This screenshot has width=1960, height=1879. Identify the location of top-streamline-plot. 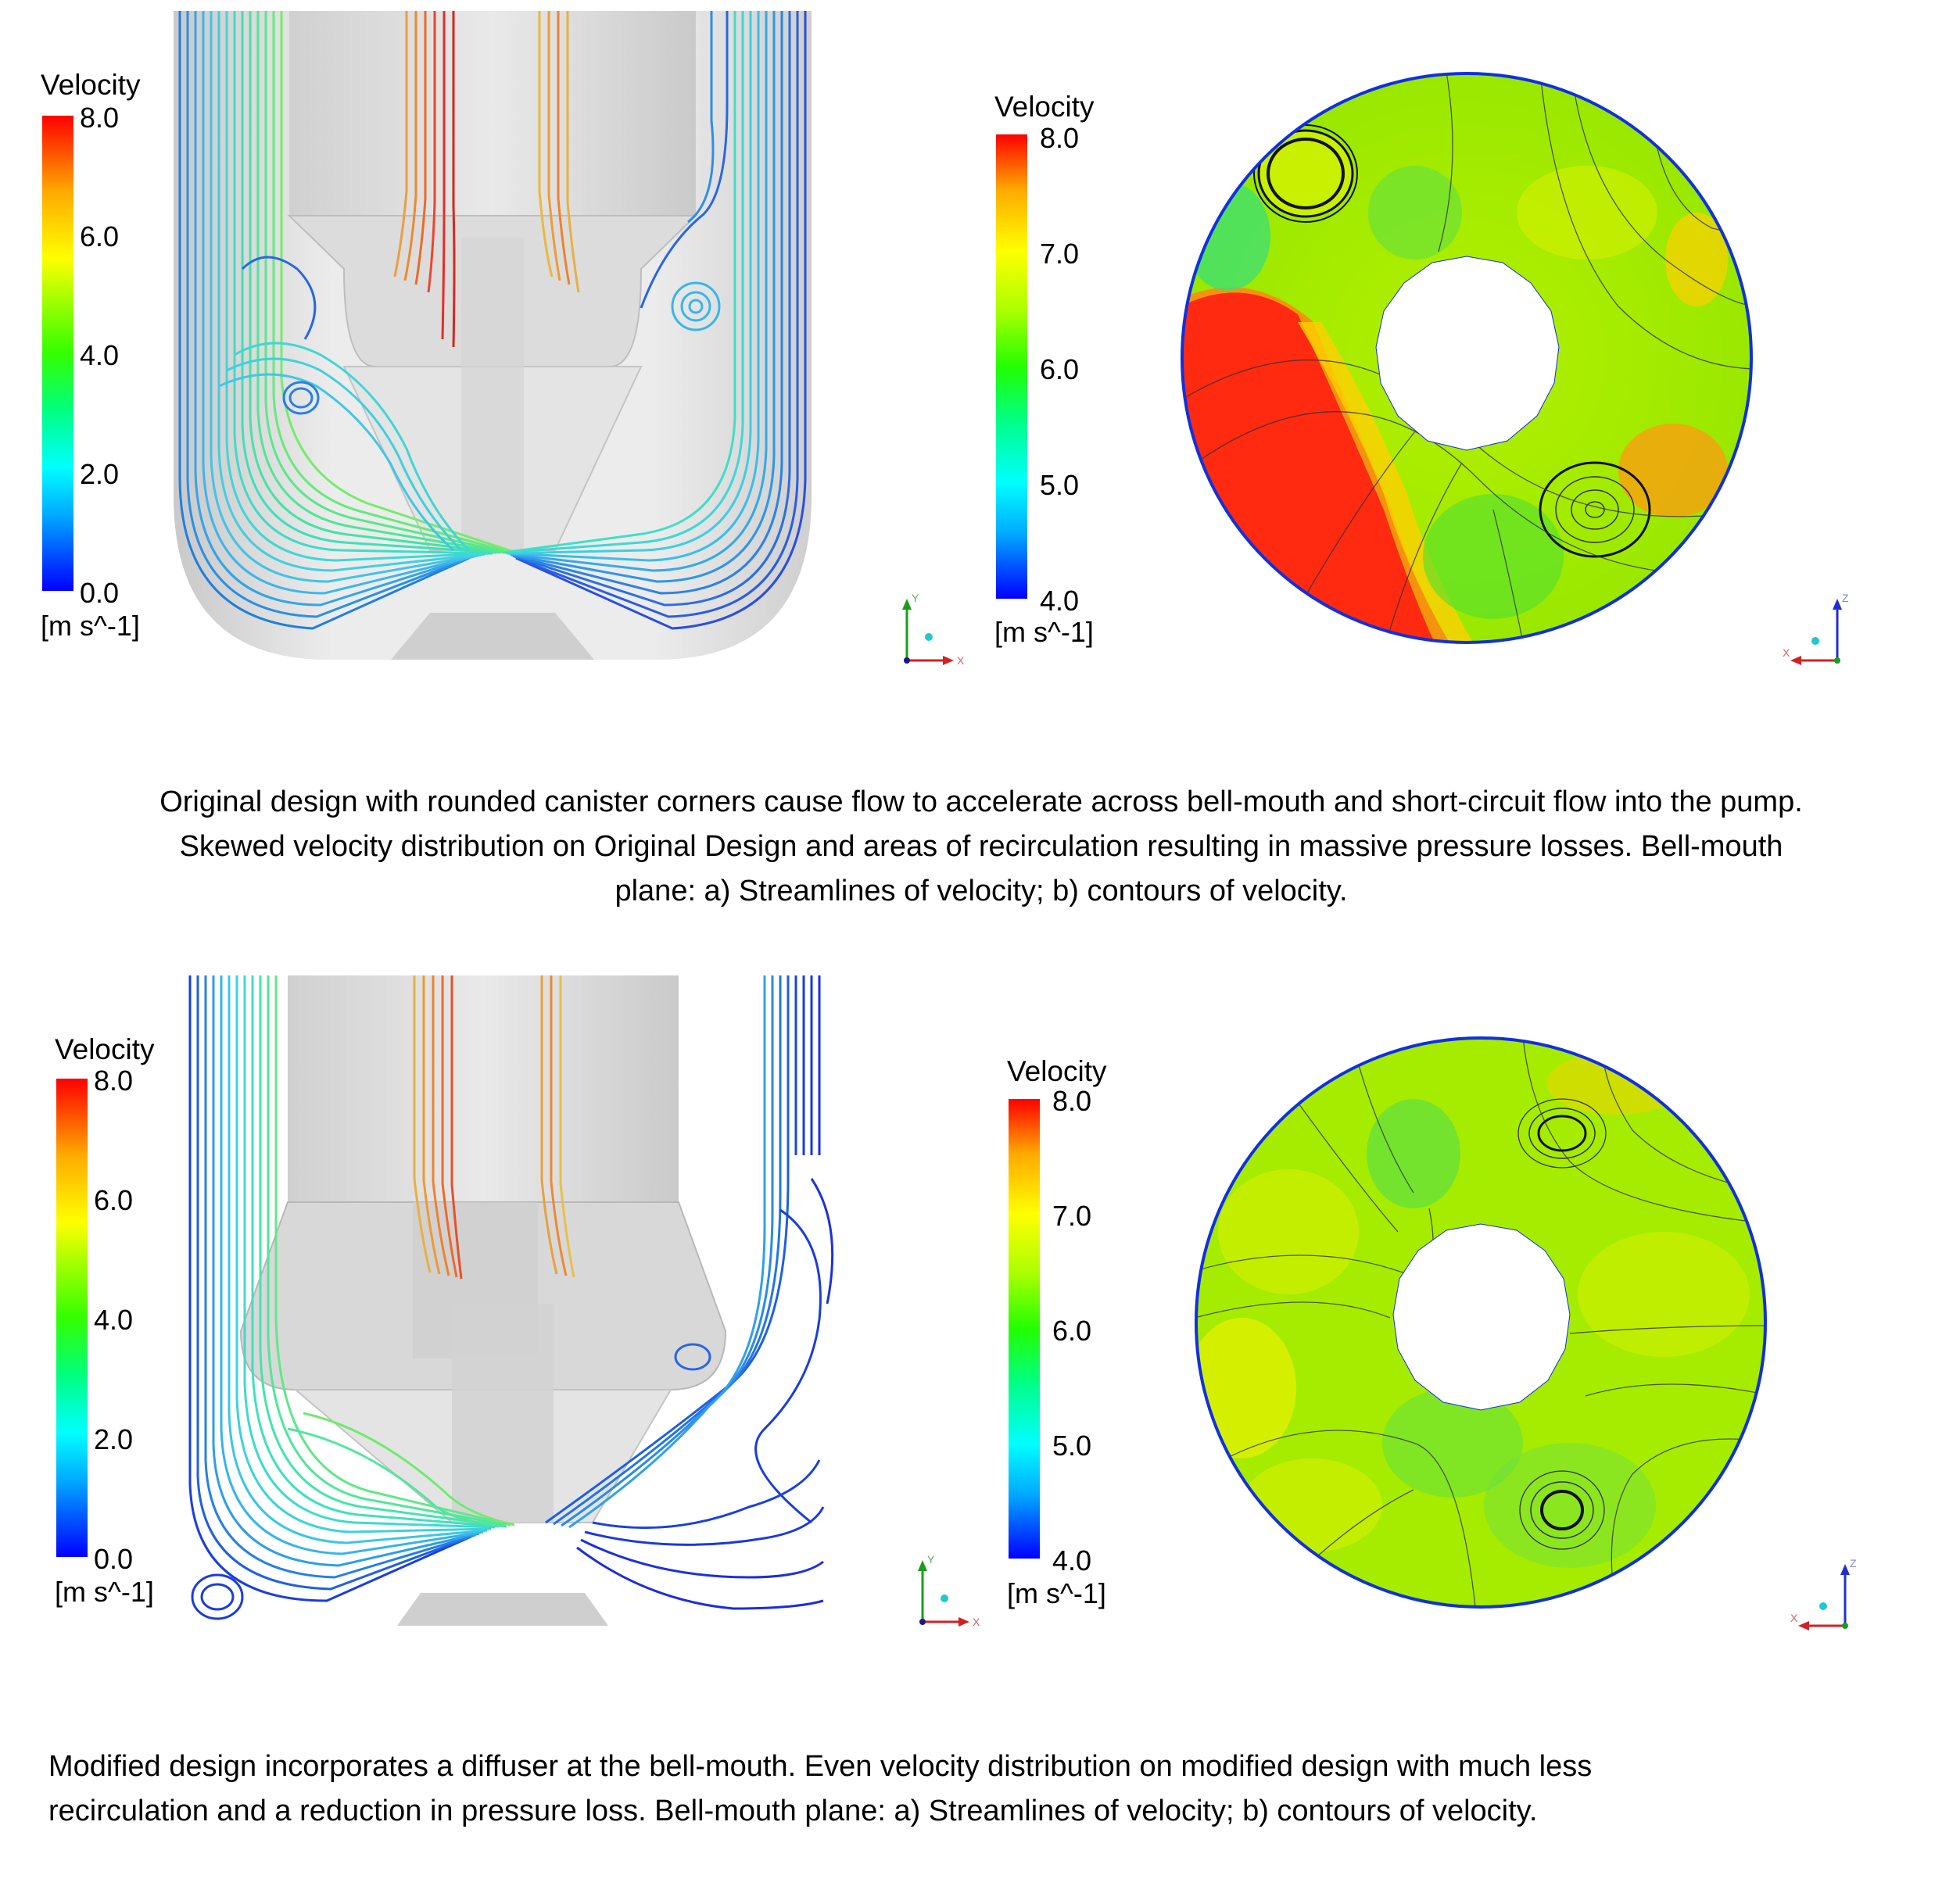
(493, 335).